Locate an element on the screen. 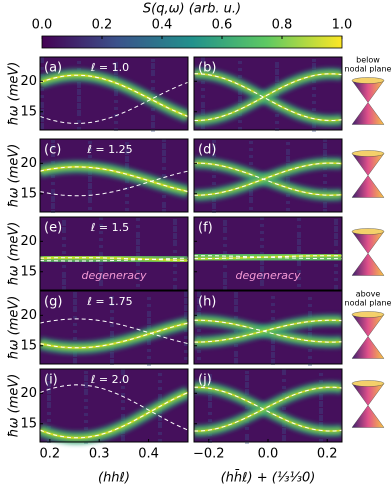  dashed-curve is located at coordinates (268, 331).